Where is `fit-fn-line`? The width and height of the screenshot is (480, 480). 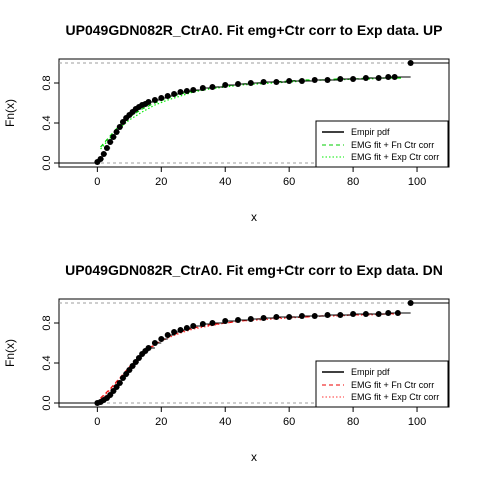
fit-fn-line is located at coordinates (250, 112).